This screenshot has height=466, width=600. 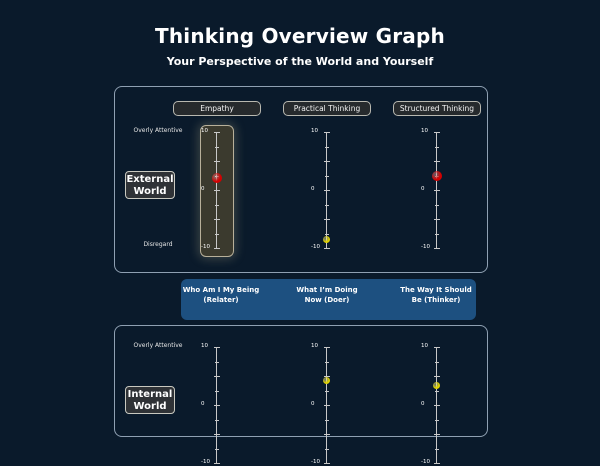 I want to click on external-world-label: External World, so click(x=150, y=185).